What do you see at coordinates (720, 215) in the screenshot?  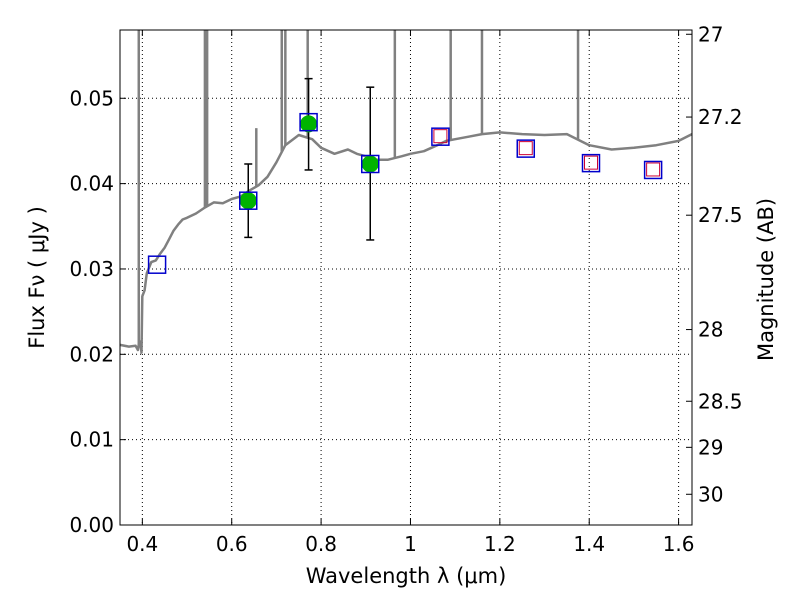 I see `y2-tick-label: 27.5` at bounding box center [720, 215].